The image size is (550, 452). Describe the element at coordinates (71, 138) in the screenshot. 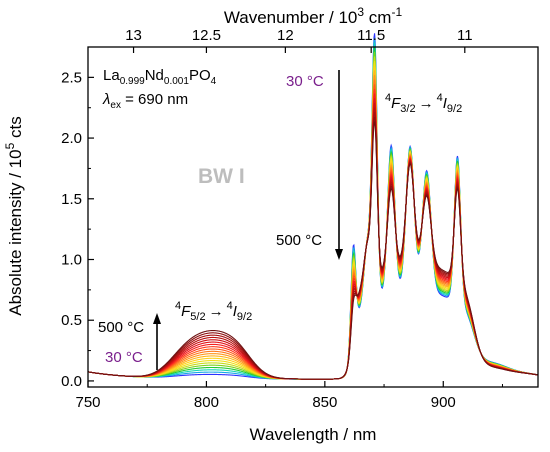

I see `y-tick-label: 2.0` at that location.